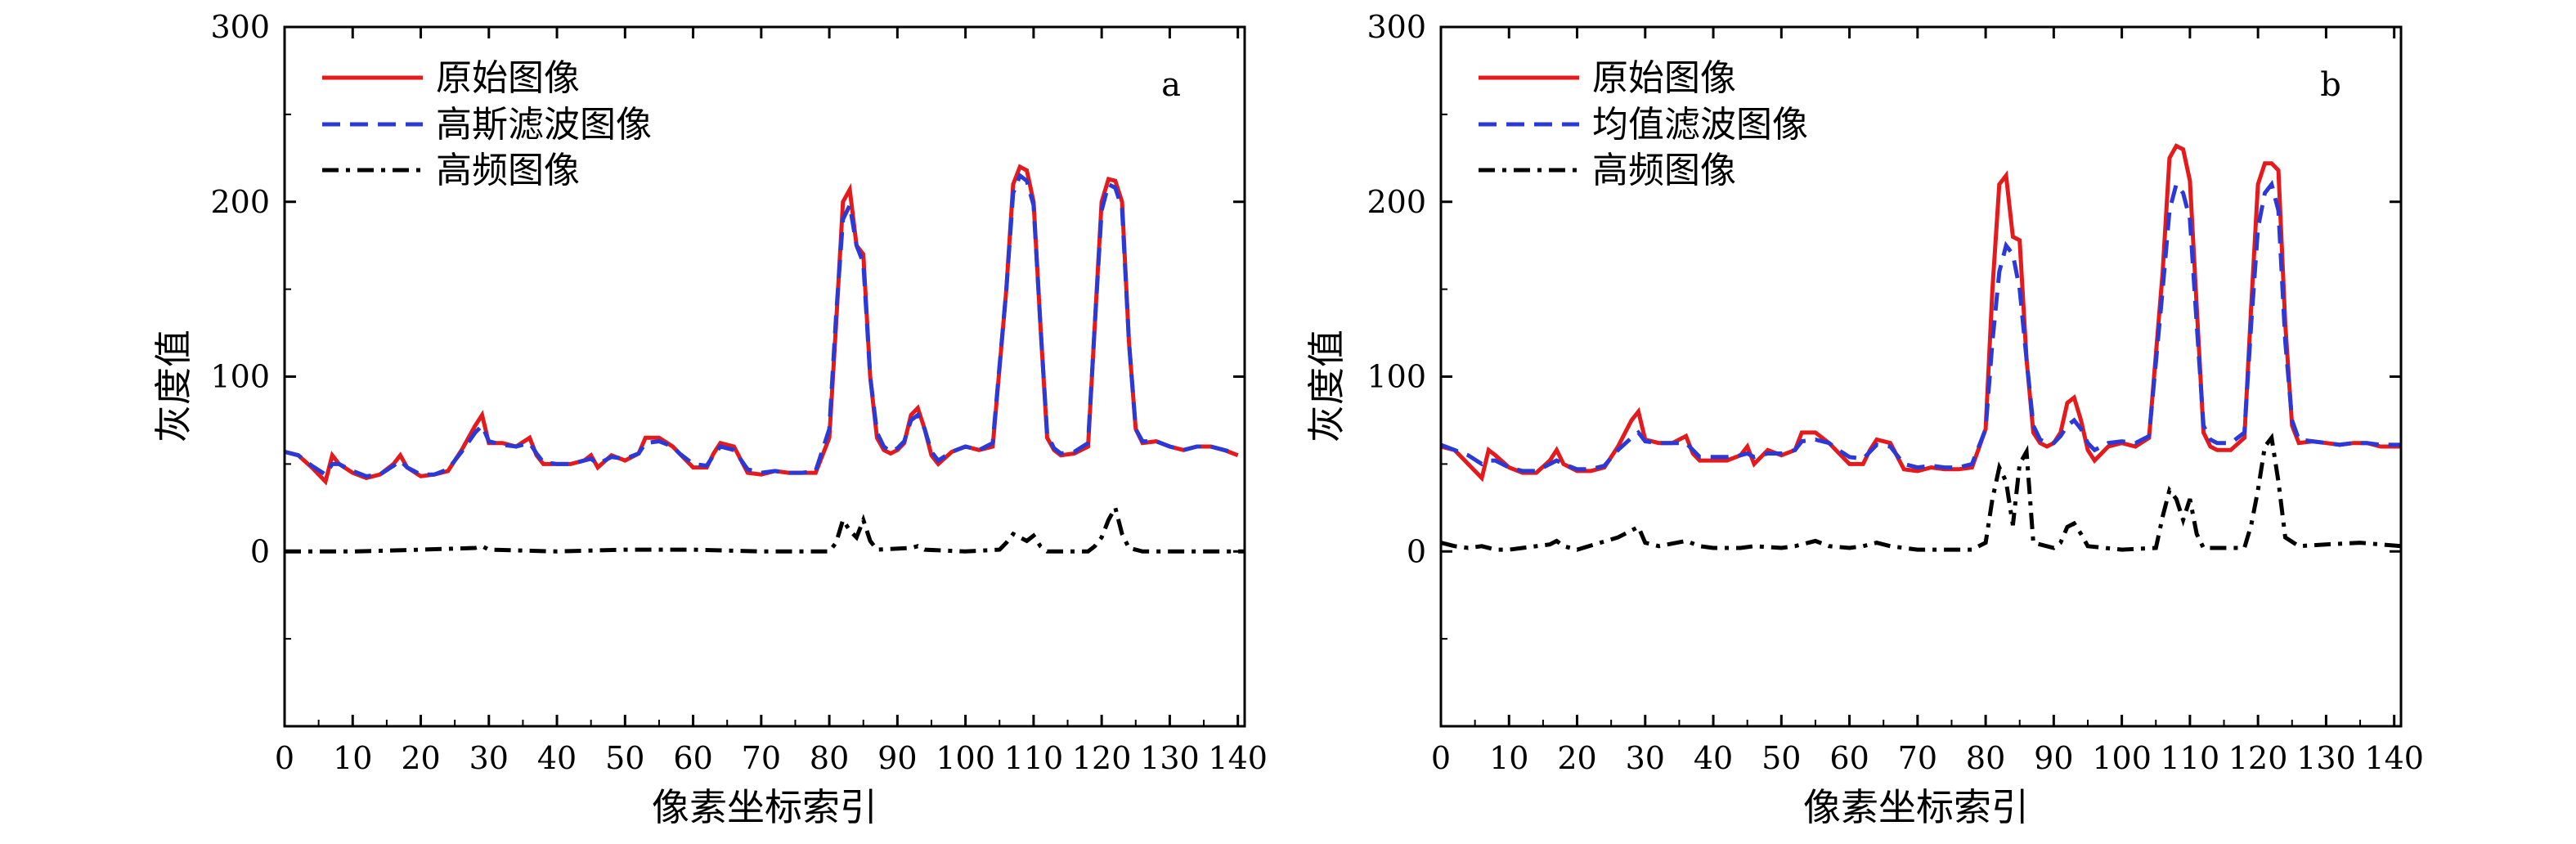  What do you see at coordinates (764, 807) in the screenshot?
I see `x-axis-title-a: 像素坐标索引` at bounding box center [764, 807].